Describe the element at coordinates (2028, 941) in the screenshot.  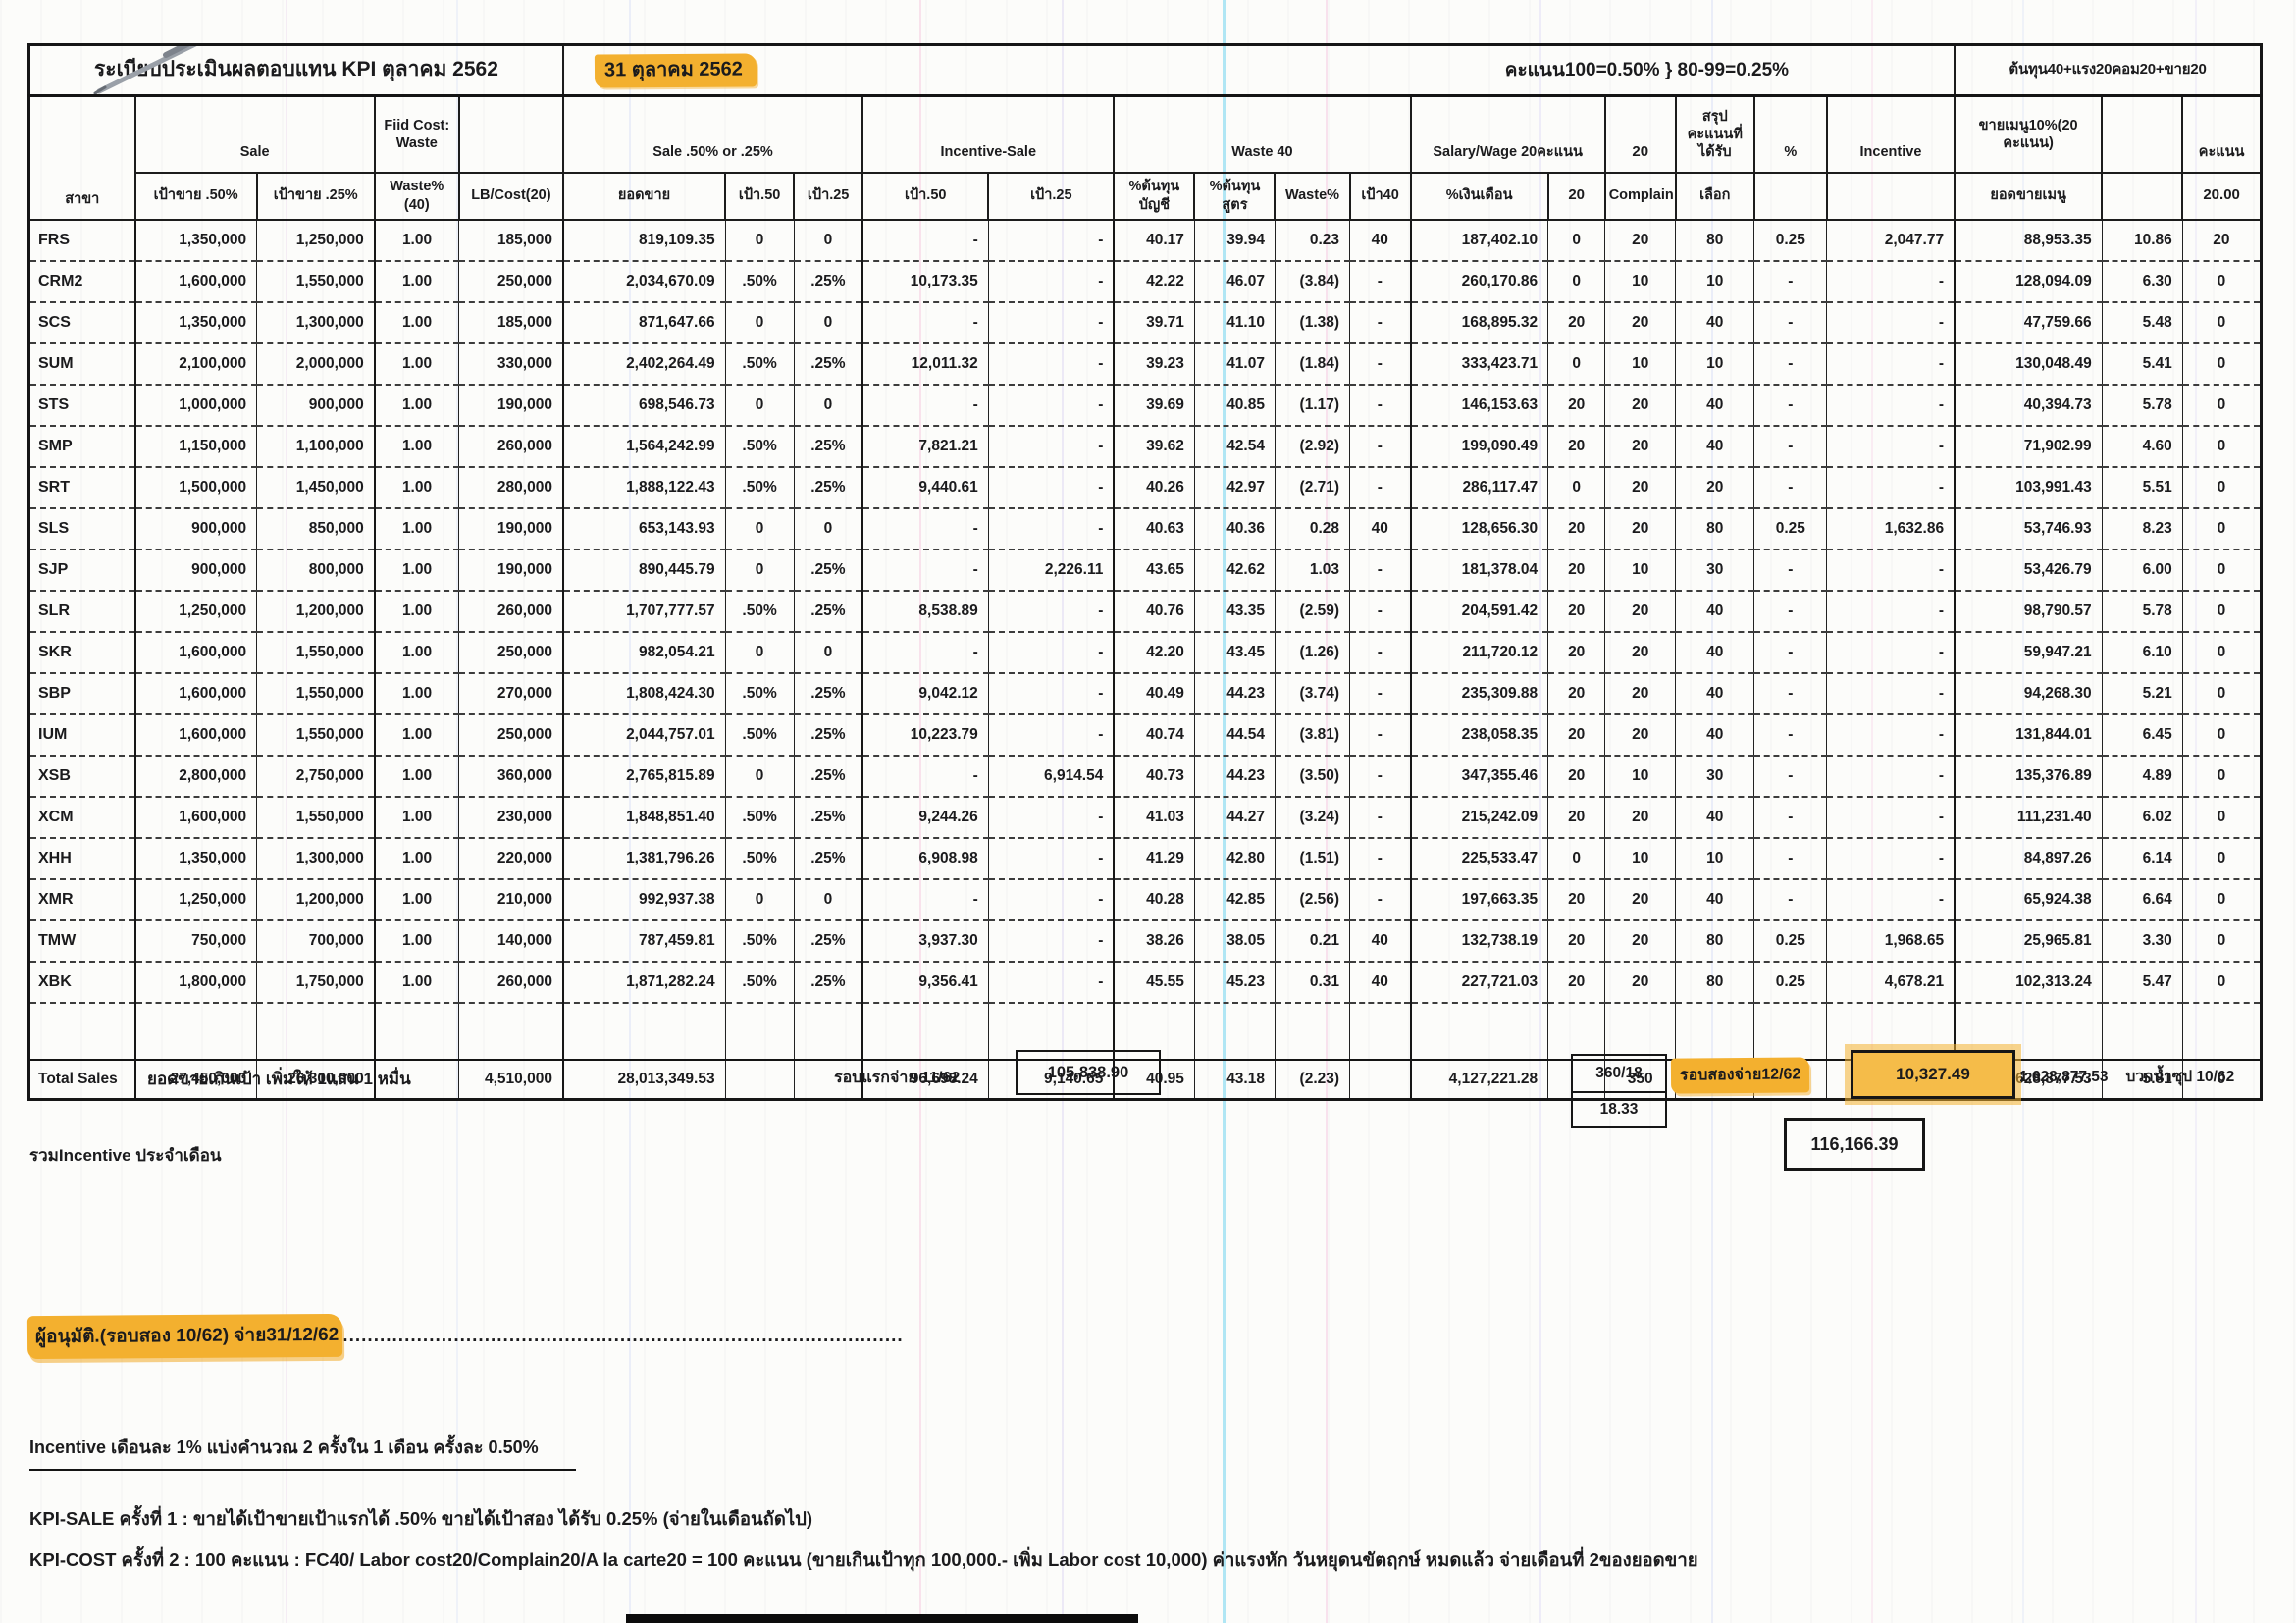
I see `table-cell: 25,965.81` at that location.